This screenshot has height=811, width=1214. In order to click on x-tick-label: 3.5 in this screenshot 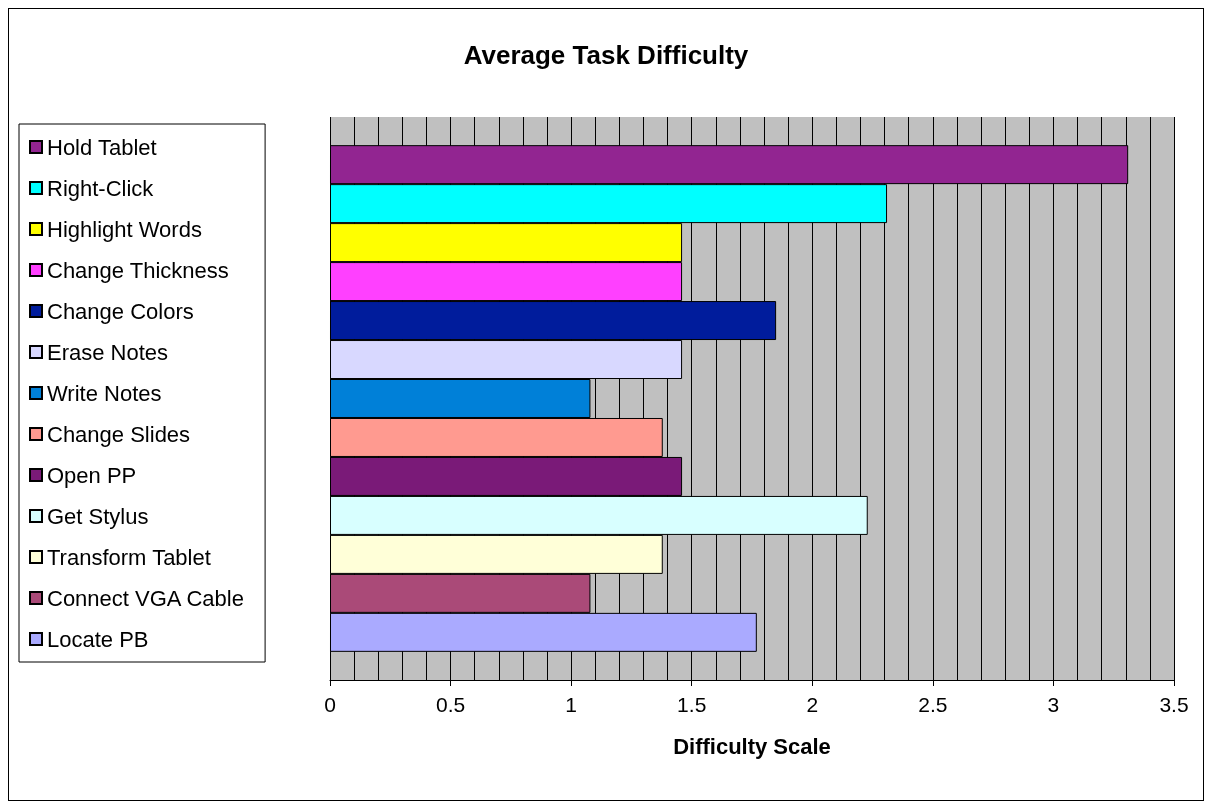, I will do `click(1174, 704)`.